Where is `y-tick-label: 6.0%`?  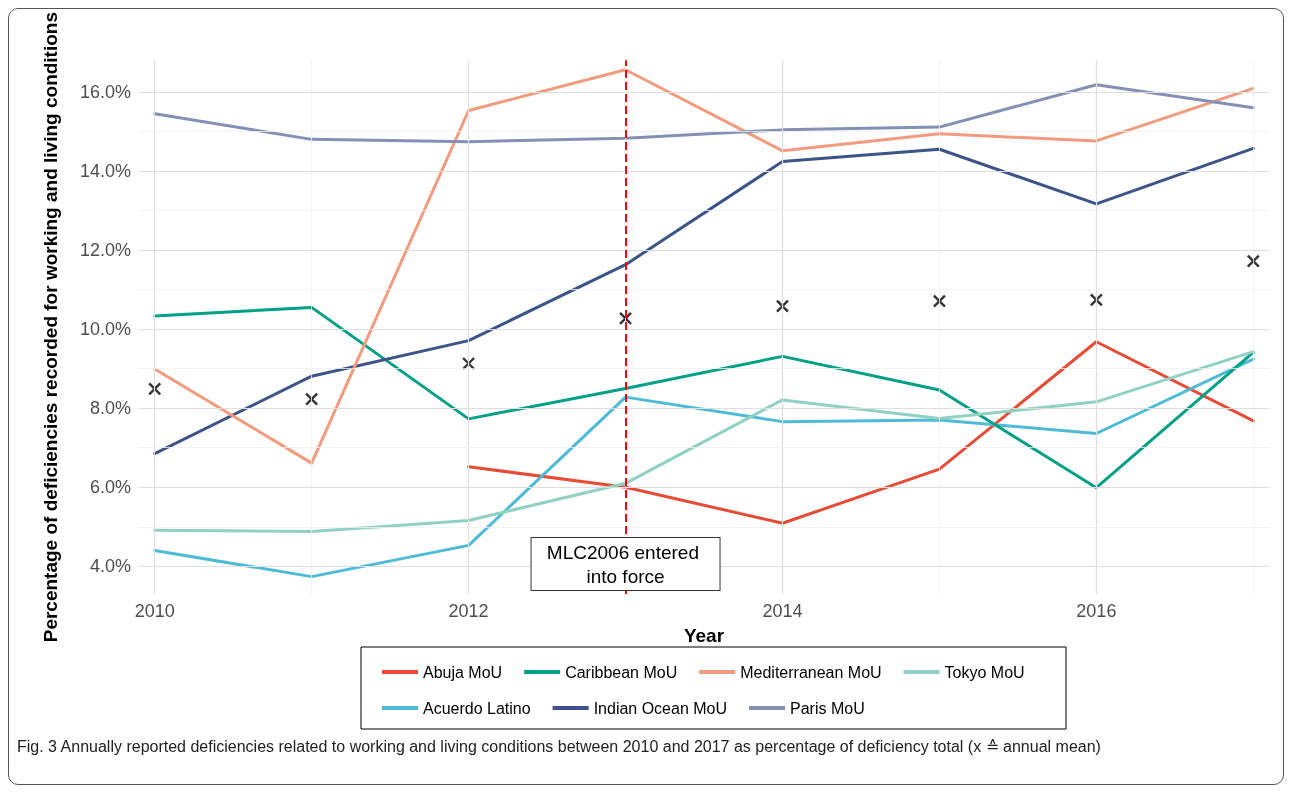
y-tick-label: 6.0% is located at coordinates (110, 487).